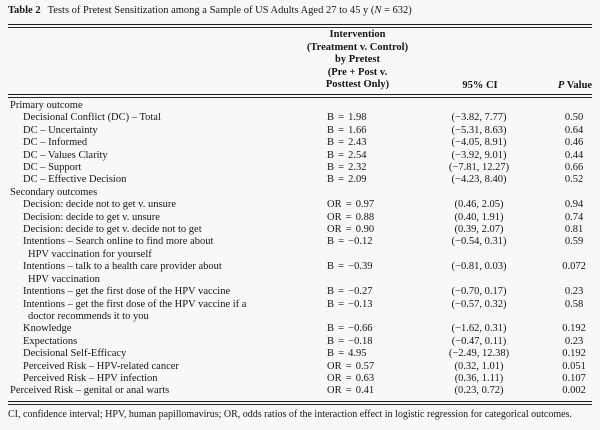  I want to click on row-p-value: 0.66, so click(574, 168).